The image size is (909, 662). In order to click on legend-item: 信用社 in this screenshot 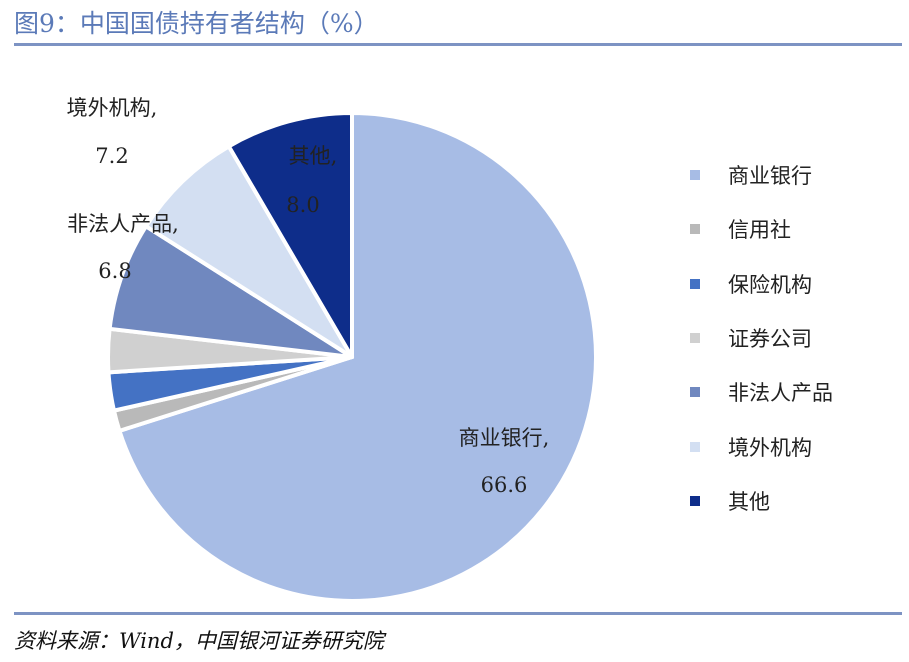, I will do `click(761, 229)`.